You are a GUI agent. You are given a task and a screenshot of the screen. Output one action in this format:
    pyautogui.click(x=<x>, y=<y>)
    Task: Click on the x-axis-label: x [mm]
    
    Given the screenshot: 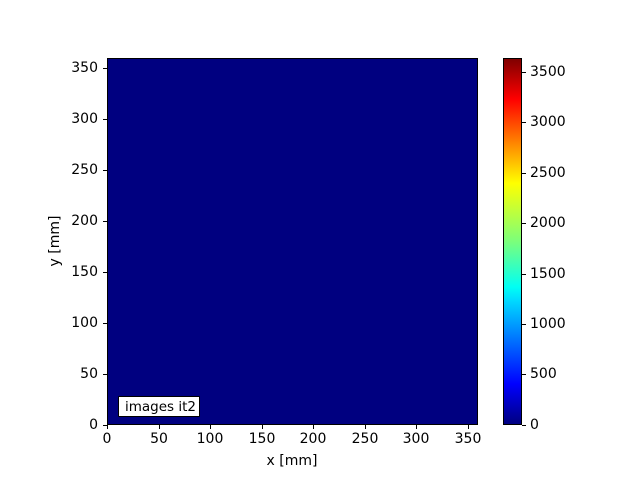 What is the action you would take?
    pyautogui.click(x=292, y=461)
    